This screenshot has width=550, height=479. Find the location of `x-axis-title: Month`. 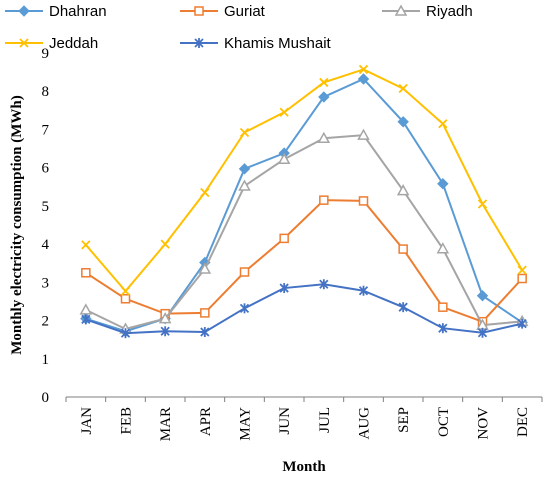

x-axis-title: Month is located at coordinates (304, 467).